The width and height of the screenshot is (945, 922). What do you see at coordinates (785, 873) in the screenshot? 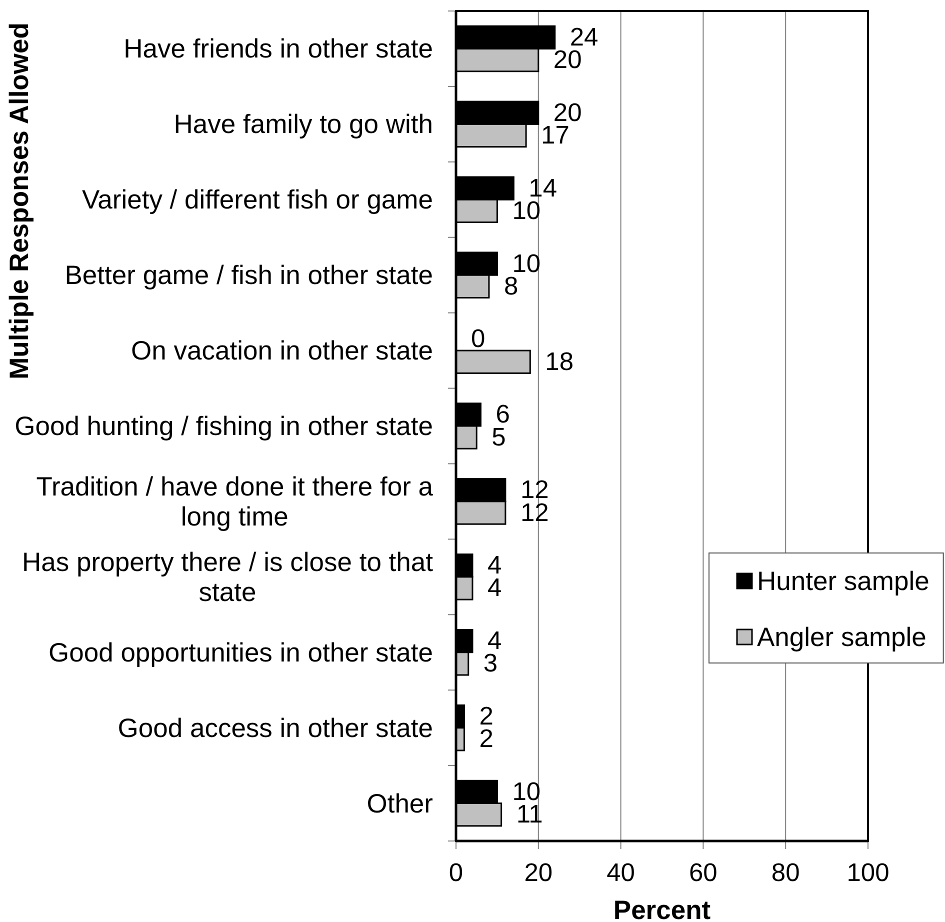
I see `x-tick-label: 80` at bounding box center [785, 873].